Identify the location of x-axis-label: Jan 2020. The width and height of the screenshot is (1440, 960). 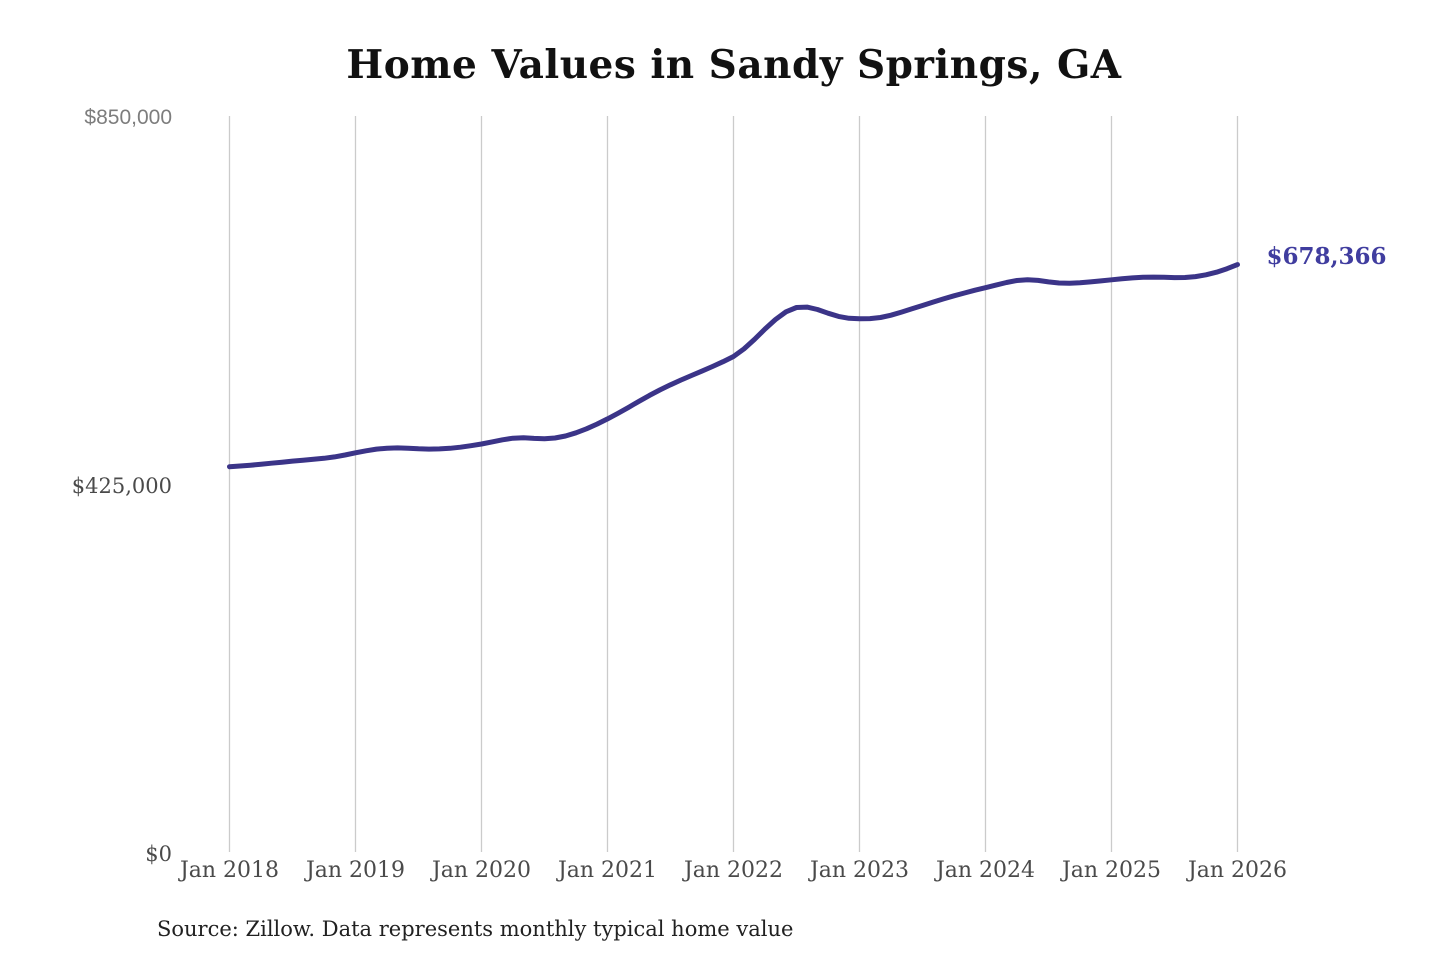
(481, 870).